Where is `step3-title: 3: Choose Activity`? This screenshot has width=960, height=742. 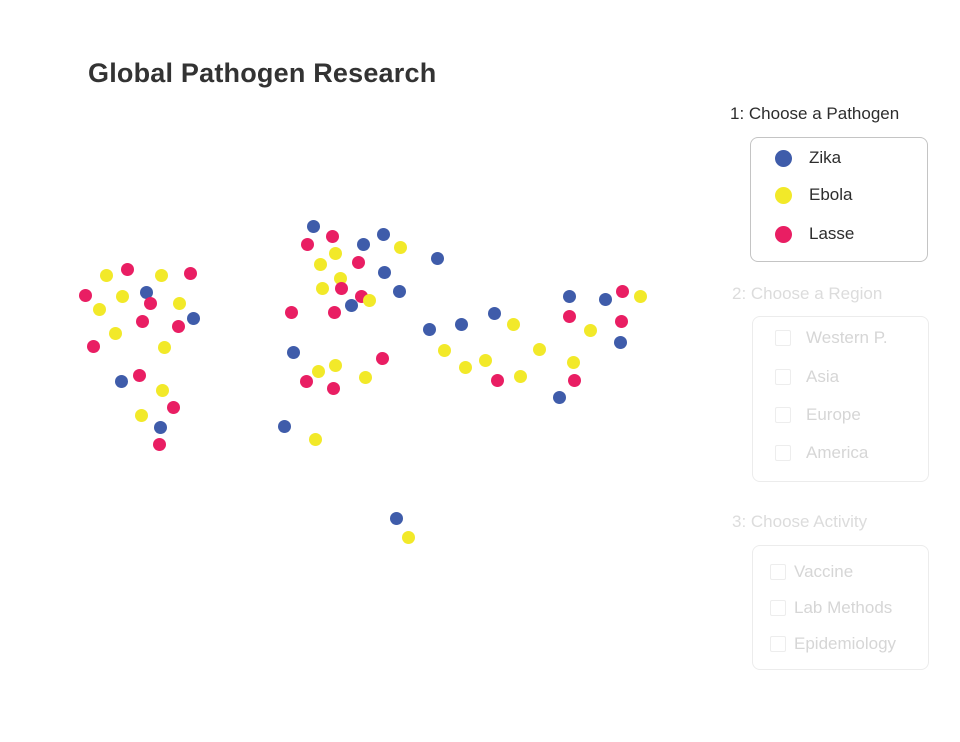 step3-title: 3: Choose Activity is located at coordinates (800, 521).